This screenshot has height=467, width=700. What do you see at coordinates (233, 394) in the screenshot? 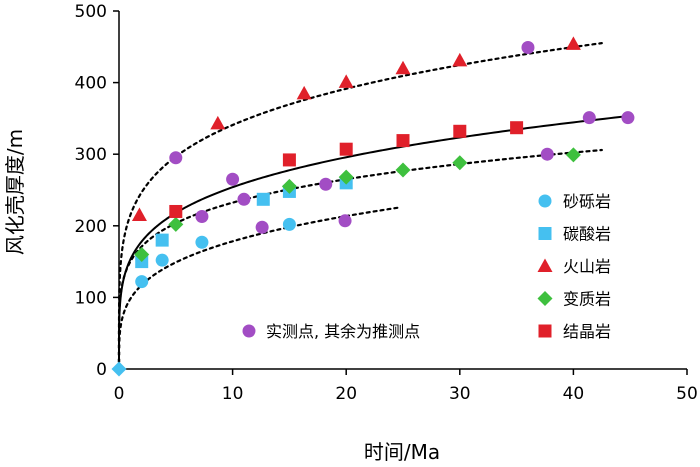
I see `x-tick-label: 10` at bounding box center [233, 394].